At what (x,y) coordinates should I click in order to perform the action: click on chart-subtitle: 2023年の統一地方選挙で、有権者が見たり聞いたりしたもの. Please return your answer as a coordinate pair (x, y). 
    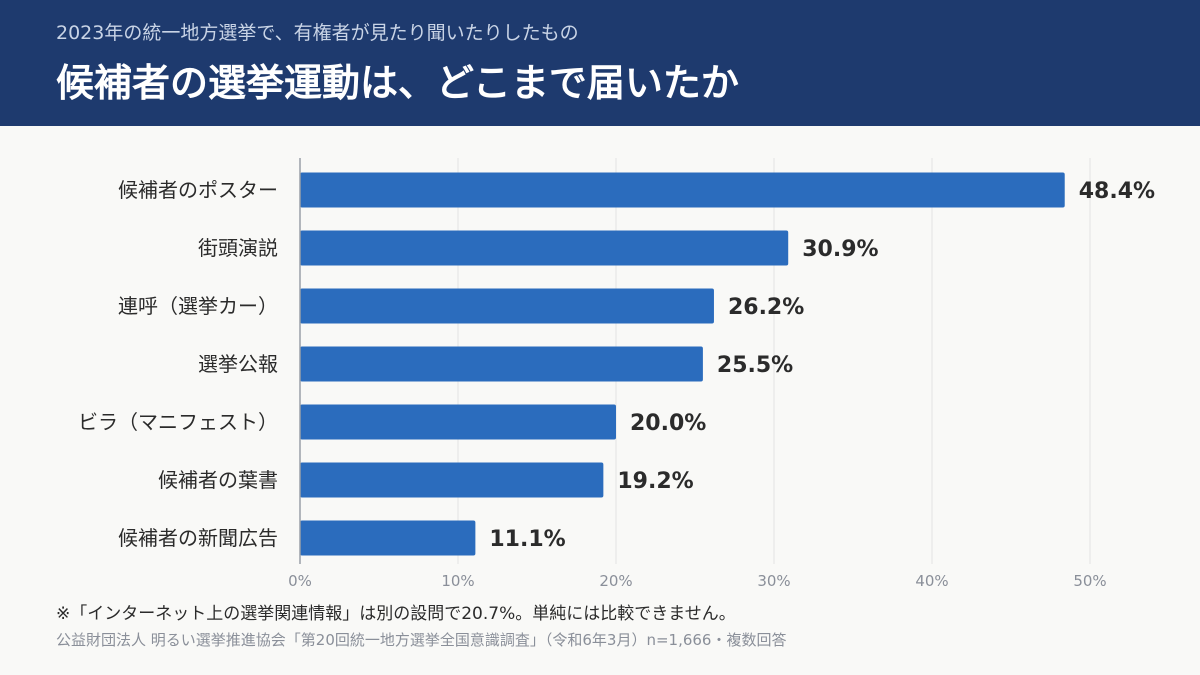
    Looking at the image, I should click on (317, 33).